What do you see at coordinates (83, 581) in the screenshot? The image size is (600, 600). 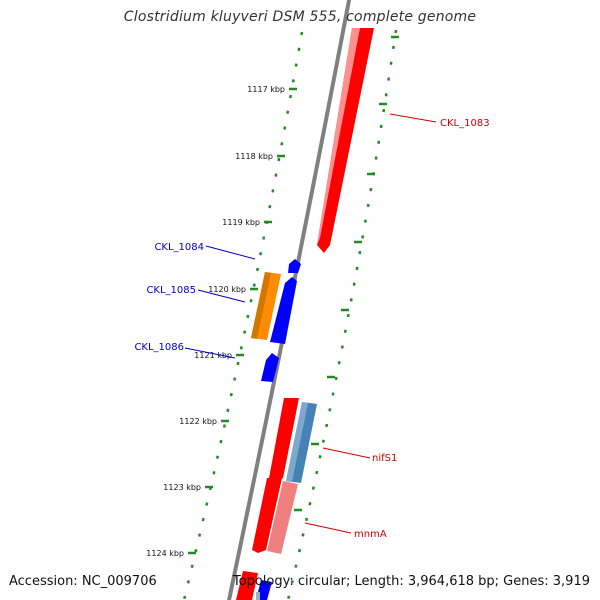 I see `accession-text: Accession: NC_009706` at bounding box center [83, 581].